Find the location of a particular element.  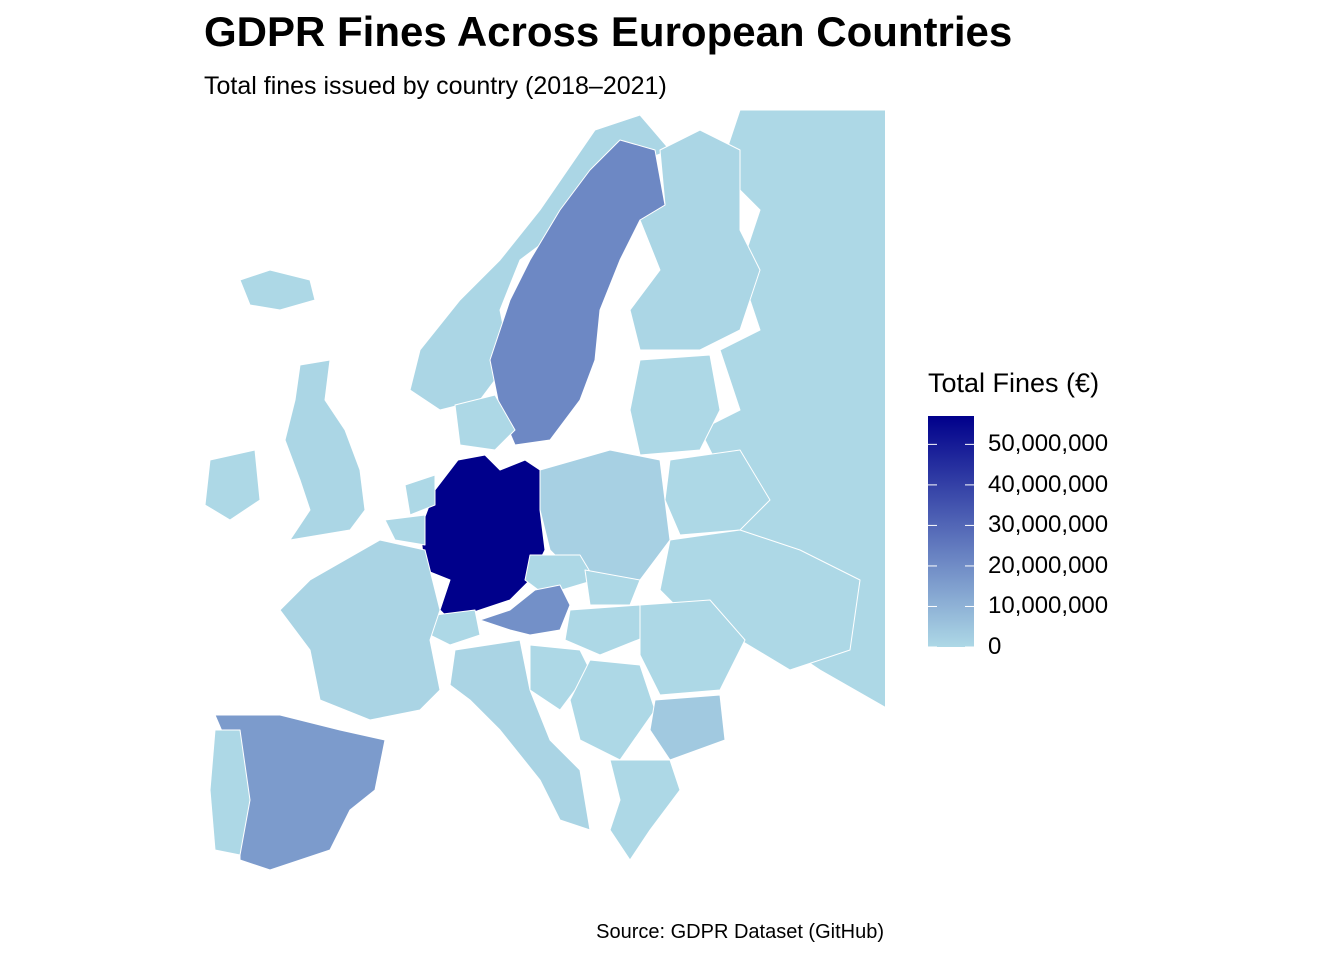

region-austria is located at coordinates (525, 610).